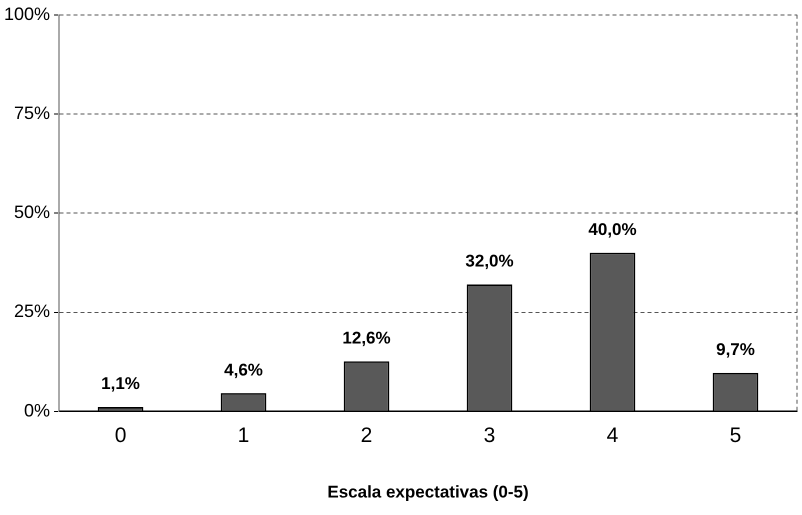 This screenshot has height=515, width=802. Describe the element at coordinates (612, 435) in the screenshot. I see `x-tick-label: 4` at that location.